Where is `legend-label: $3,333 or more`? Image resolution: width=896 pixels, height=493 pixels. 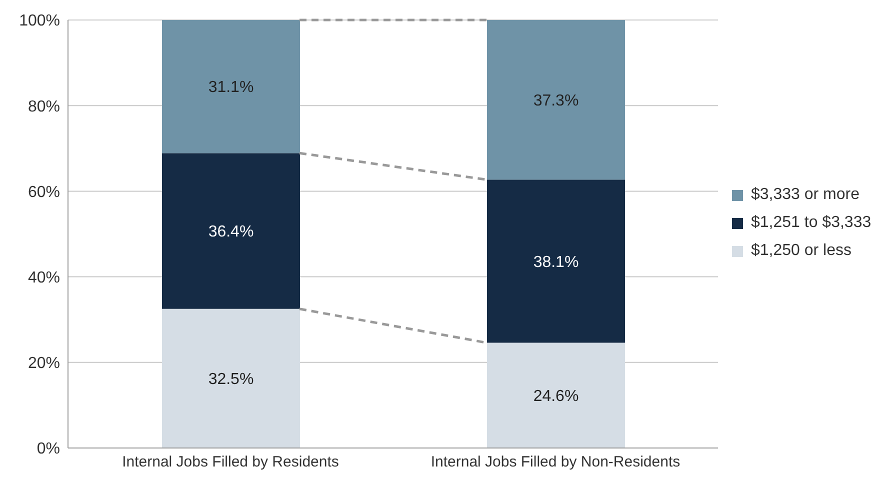
legend-label: $3,333 or more is located at coordinates (805, 195).